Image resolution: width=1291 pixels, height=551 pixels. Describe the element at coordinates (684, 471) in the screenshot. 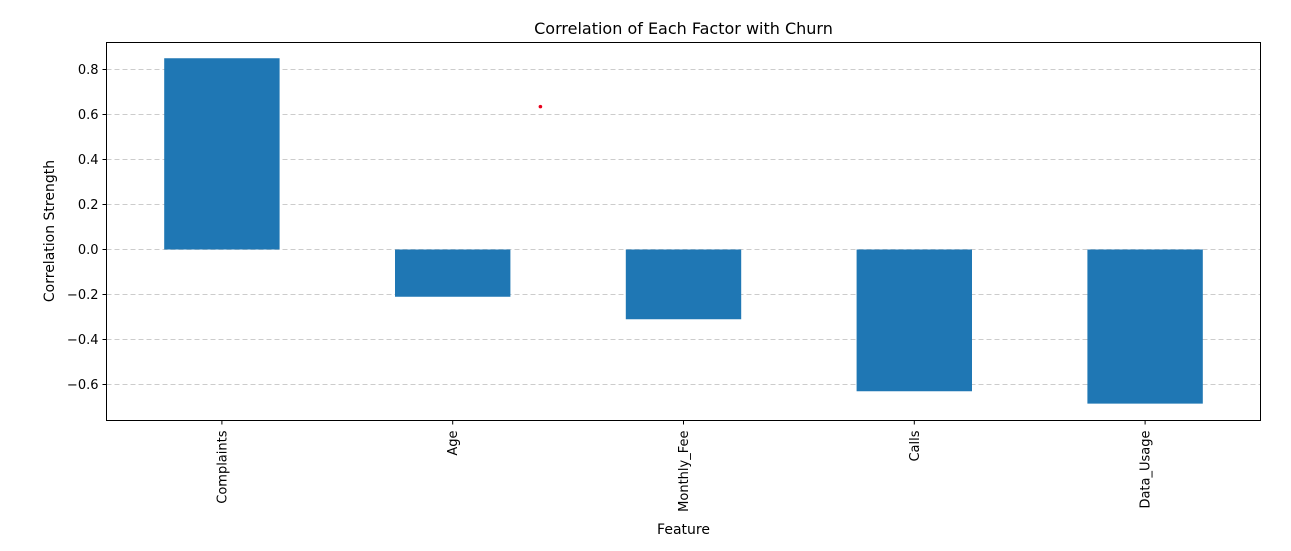

I see `x-tick-label: Monthly_Fee` at that location.